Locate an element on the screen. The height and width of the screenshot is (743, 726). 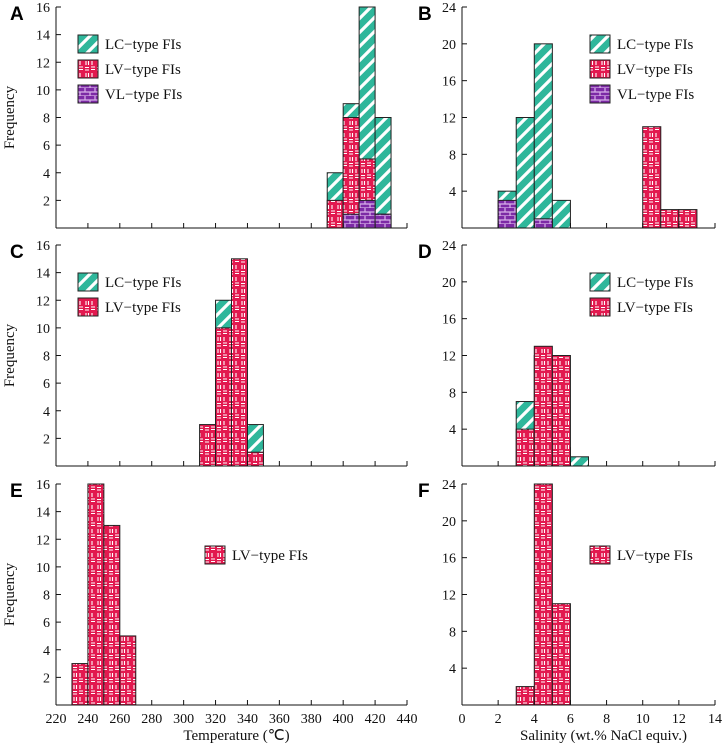
x-tick-label: 360 is located at coordinates (279, 719).